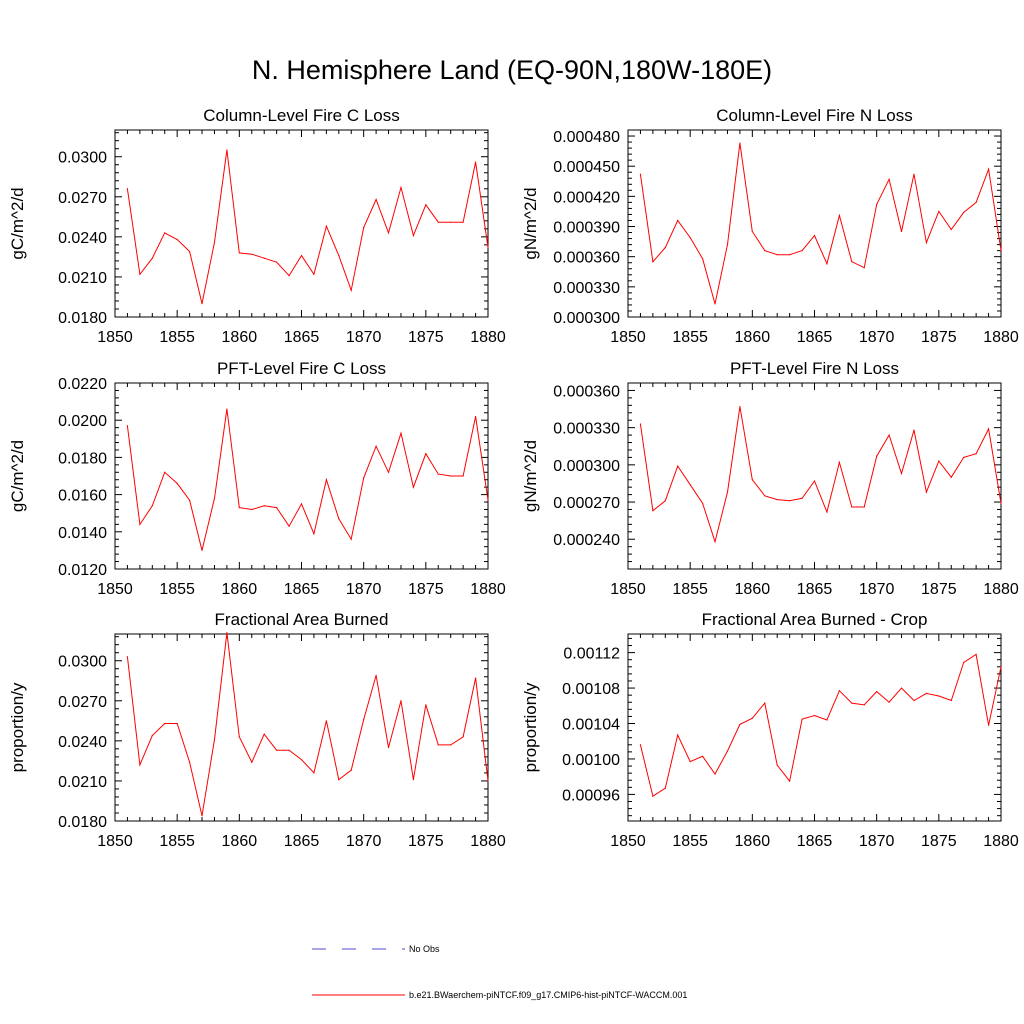  Describe the element at coordinates (82, 570) in the screenshot. I see `y-tick-label: 0.0120` at that location.